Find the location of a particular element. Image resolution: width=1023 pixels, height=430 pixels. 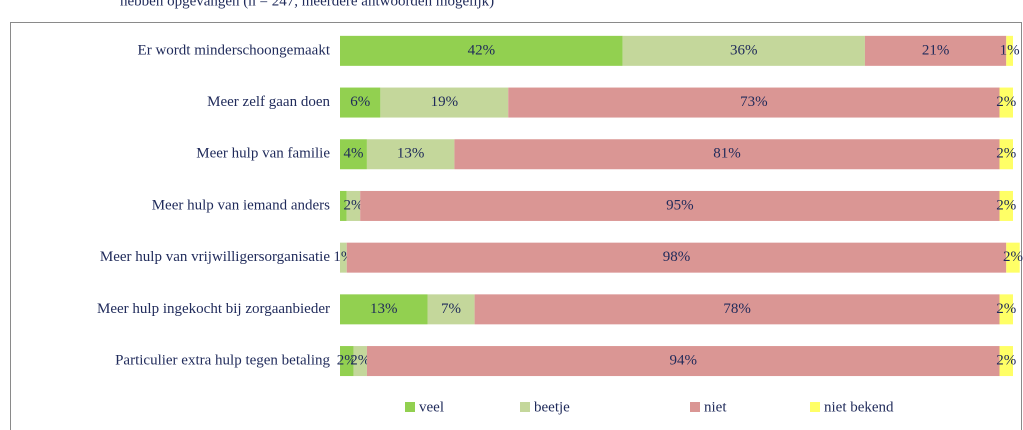

value-label: 4% is located at coordinates (353, 154).